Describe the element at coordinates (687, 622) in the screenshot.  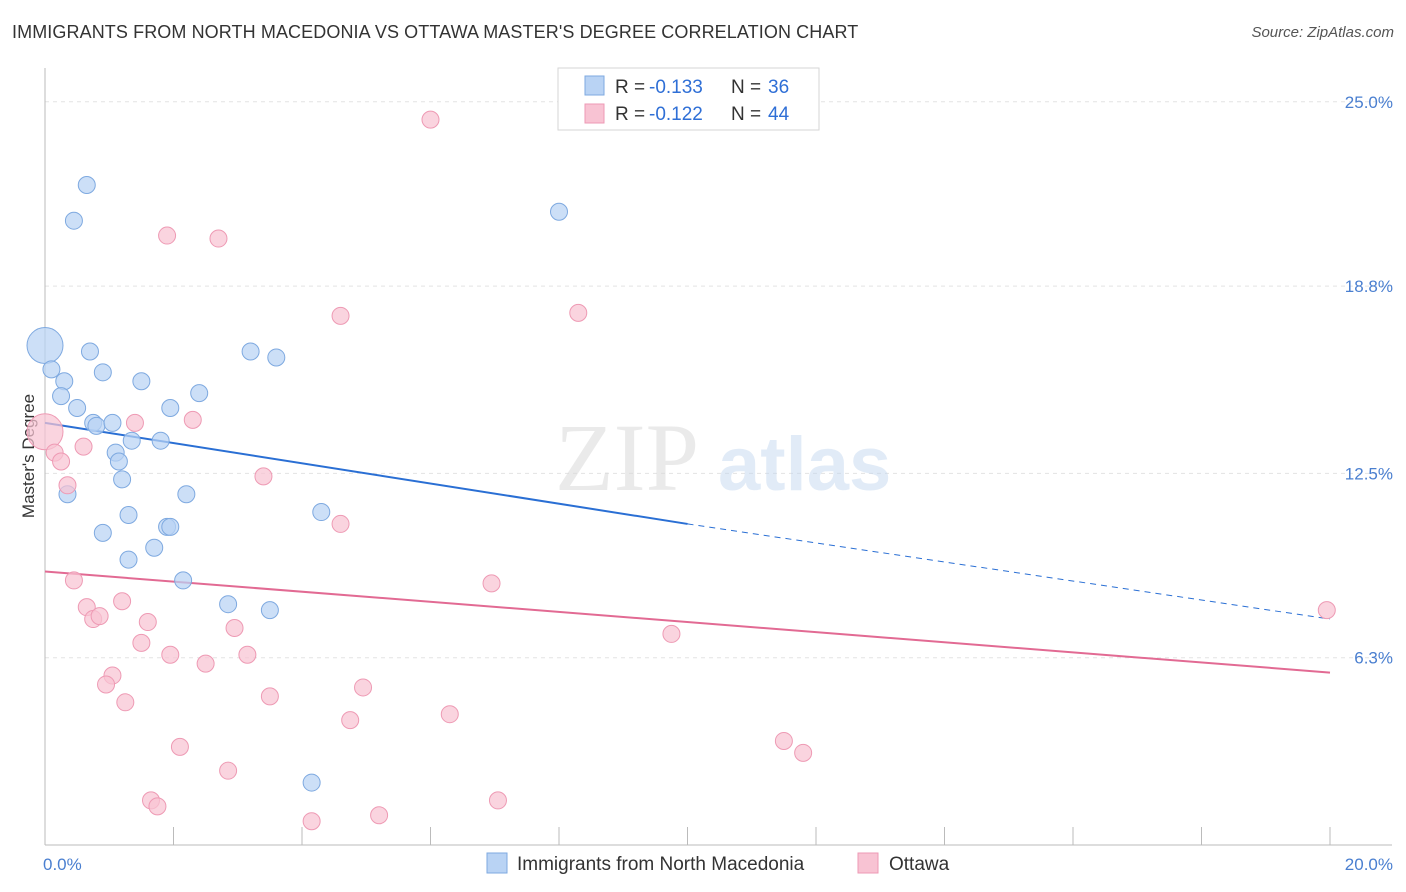
I see `trend-line-pink` at that location.